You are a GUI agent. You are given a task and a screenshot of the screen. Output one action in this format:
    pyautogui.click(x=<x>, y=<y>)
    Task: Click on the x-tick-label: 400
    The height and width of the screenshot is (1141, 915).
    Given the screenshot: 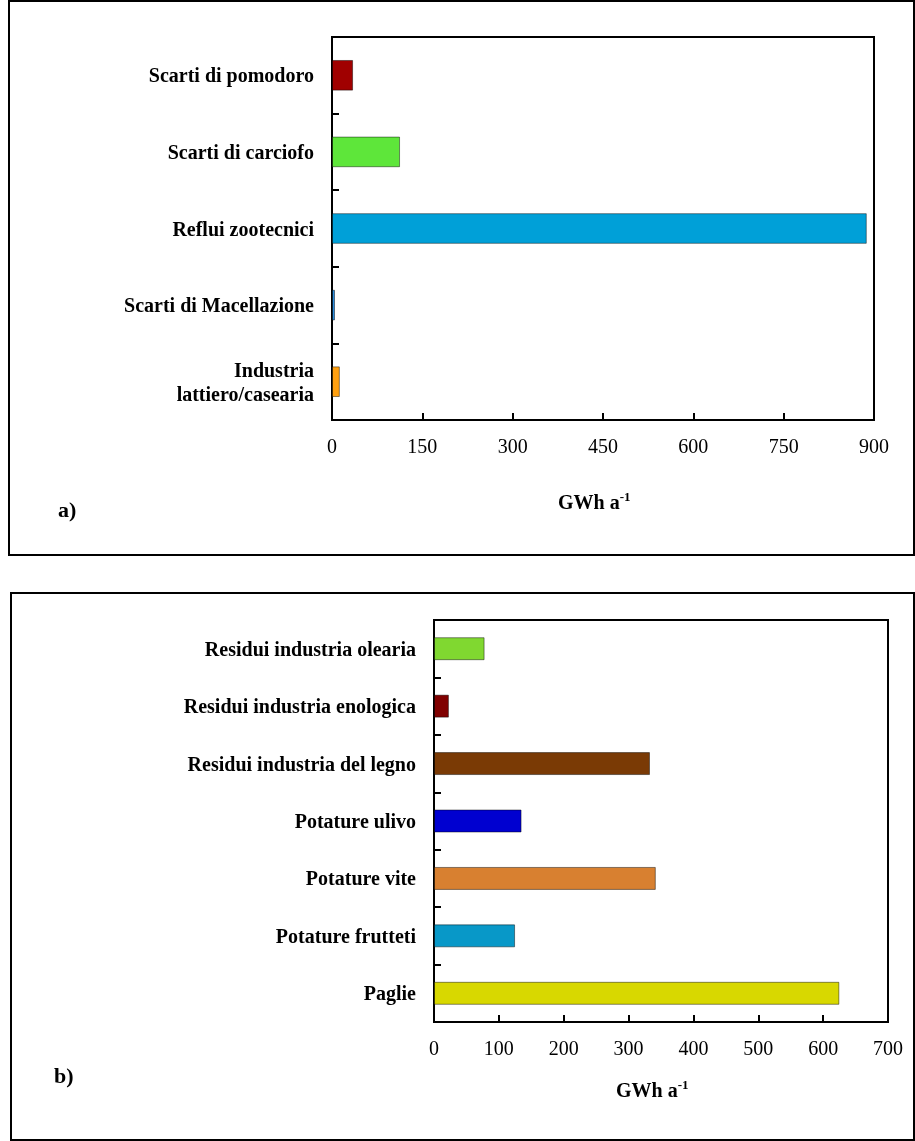 What is the action you would take?
    pyautogui.click(x=693, y=1048)
    